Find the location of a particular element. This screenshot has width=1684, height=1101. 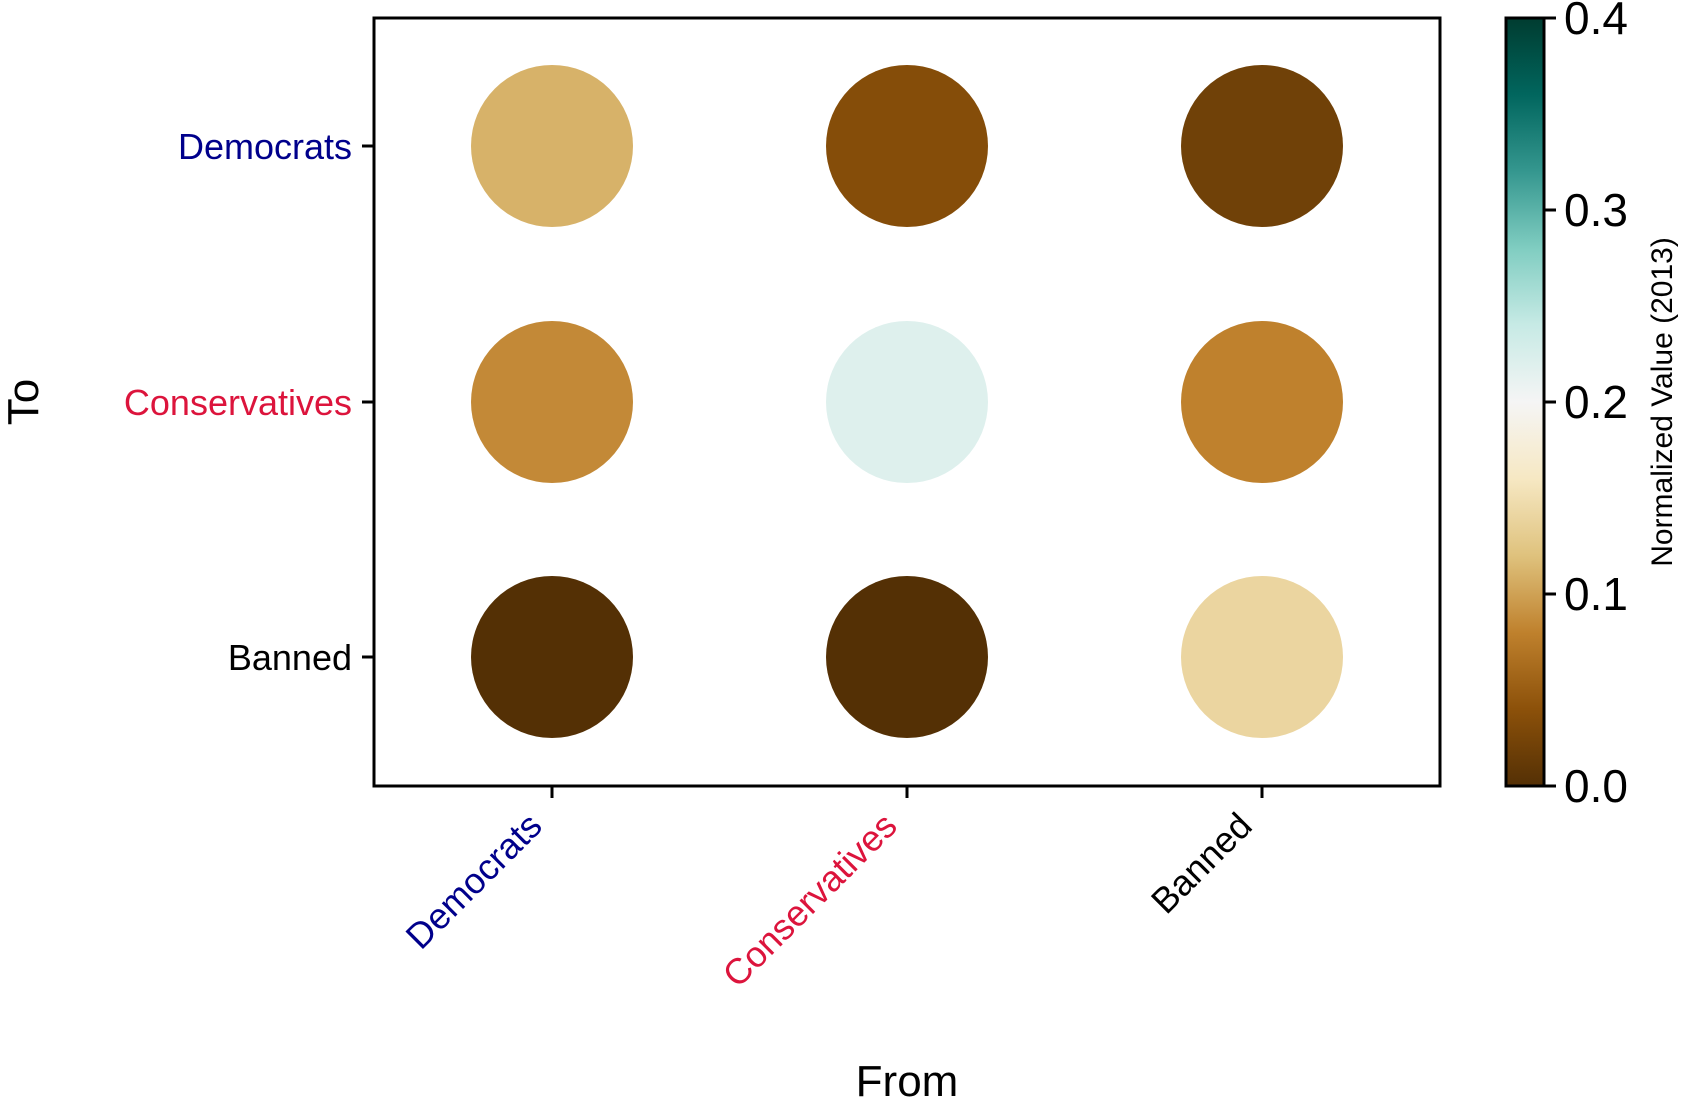

y-tick-label-conservatives: Conservatives is located at coordinates (238, 402).